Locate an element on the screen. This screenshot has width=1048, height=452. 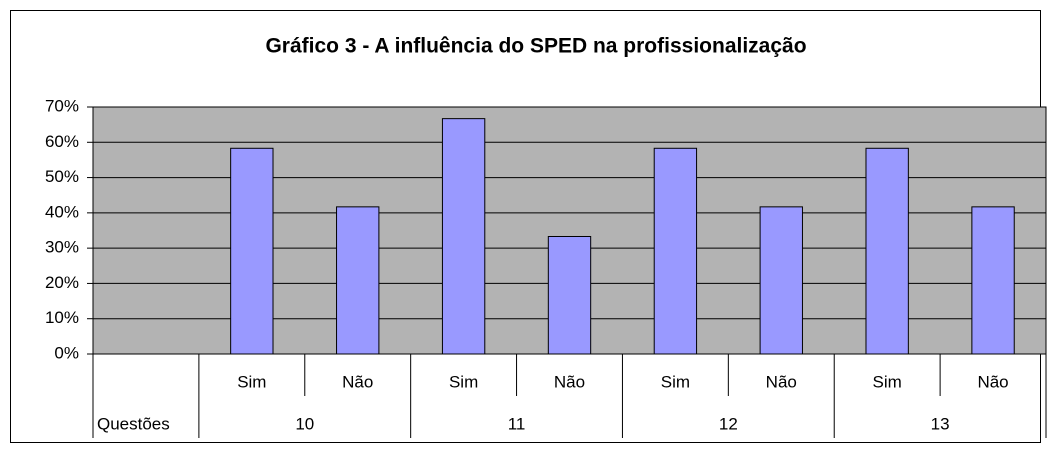
y-tick-label: 60% is located at coordinates (62, 141).